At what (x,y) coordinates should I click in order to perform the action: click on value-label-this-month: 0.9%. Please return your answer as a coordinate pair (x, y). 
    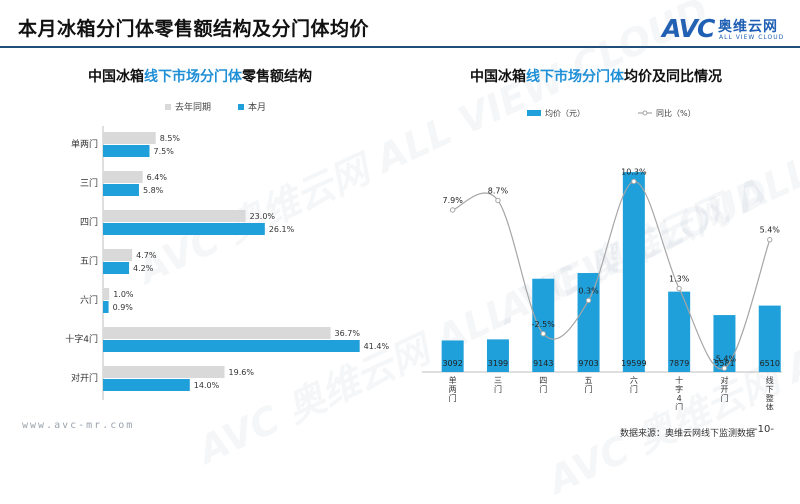
    Looking at the image, I should click on (123, 307).